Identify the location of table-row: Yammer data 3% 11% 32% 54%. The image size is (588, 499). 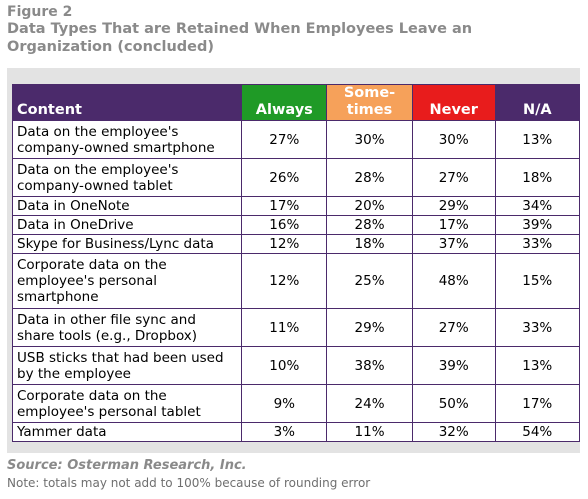
(296, 432).